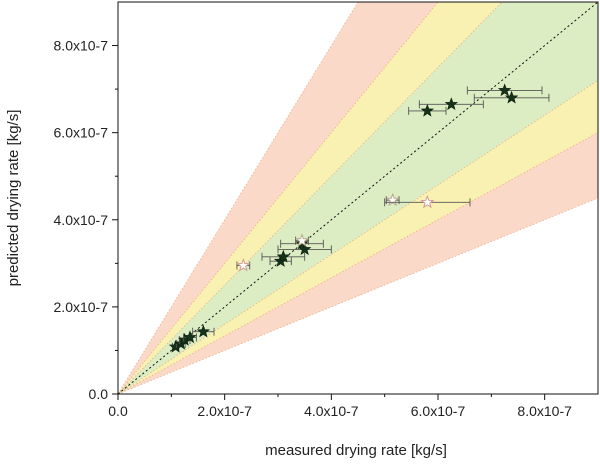 The image size is (600, 464). Describe the element at coordinates (118, 411) in the screenshot. I see `x-tick-label-0: 0.0` at that location.